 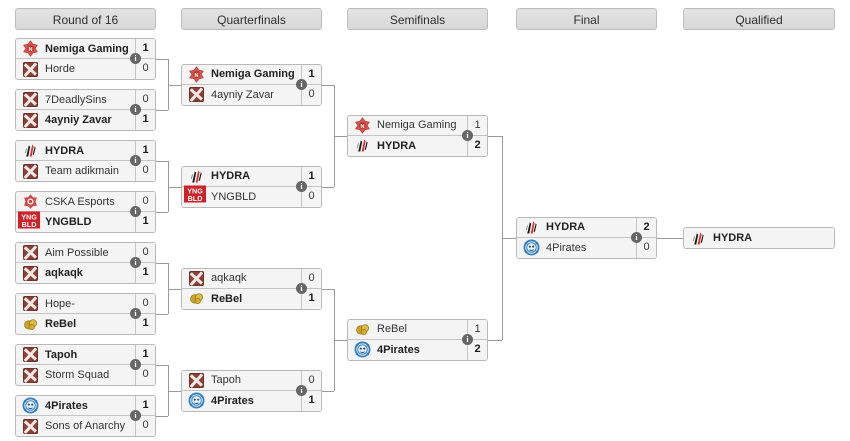 I want to click on match-sfm1: N Nemiga Gaming 1 HYDRA 2, so click(x=417, y=135).